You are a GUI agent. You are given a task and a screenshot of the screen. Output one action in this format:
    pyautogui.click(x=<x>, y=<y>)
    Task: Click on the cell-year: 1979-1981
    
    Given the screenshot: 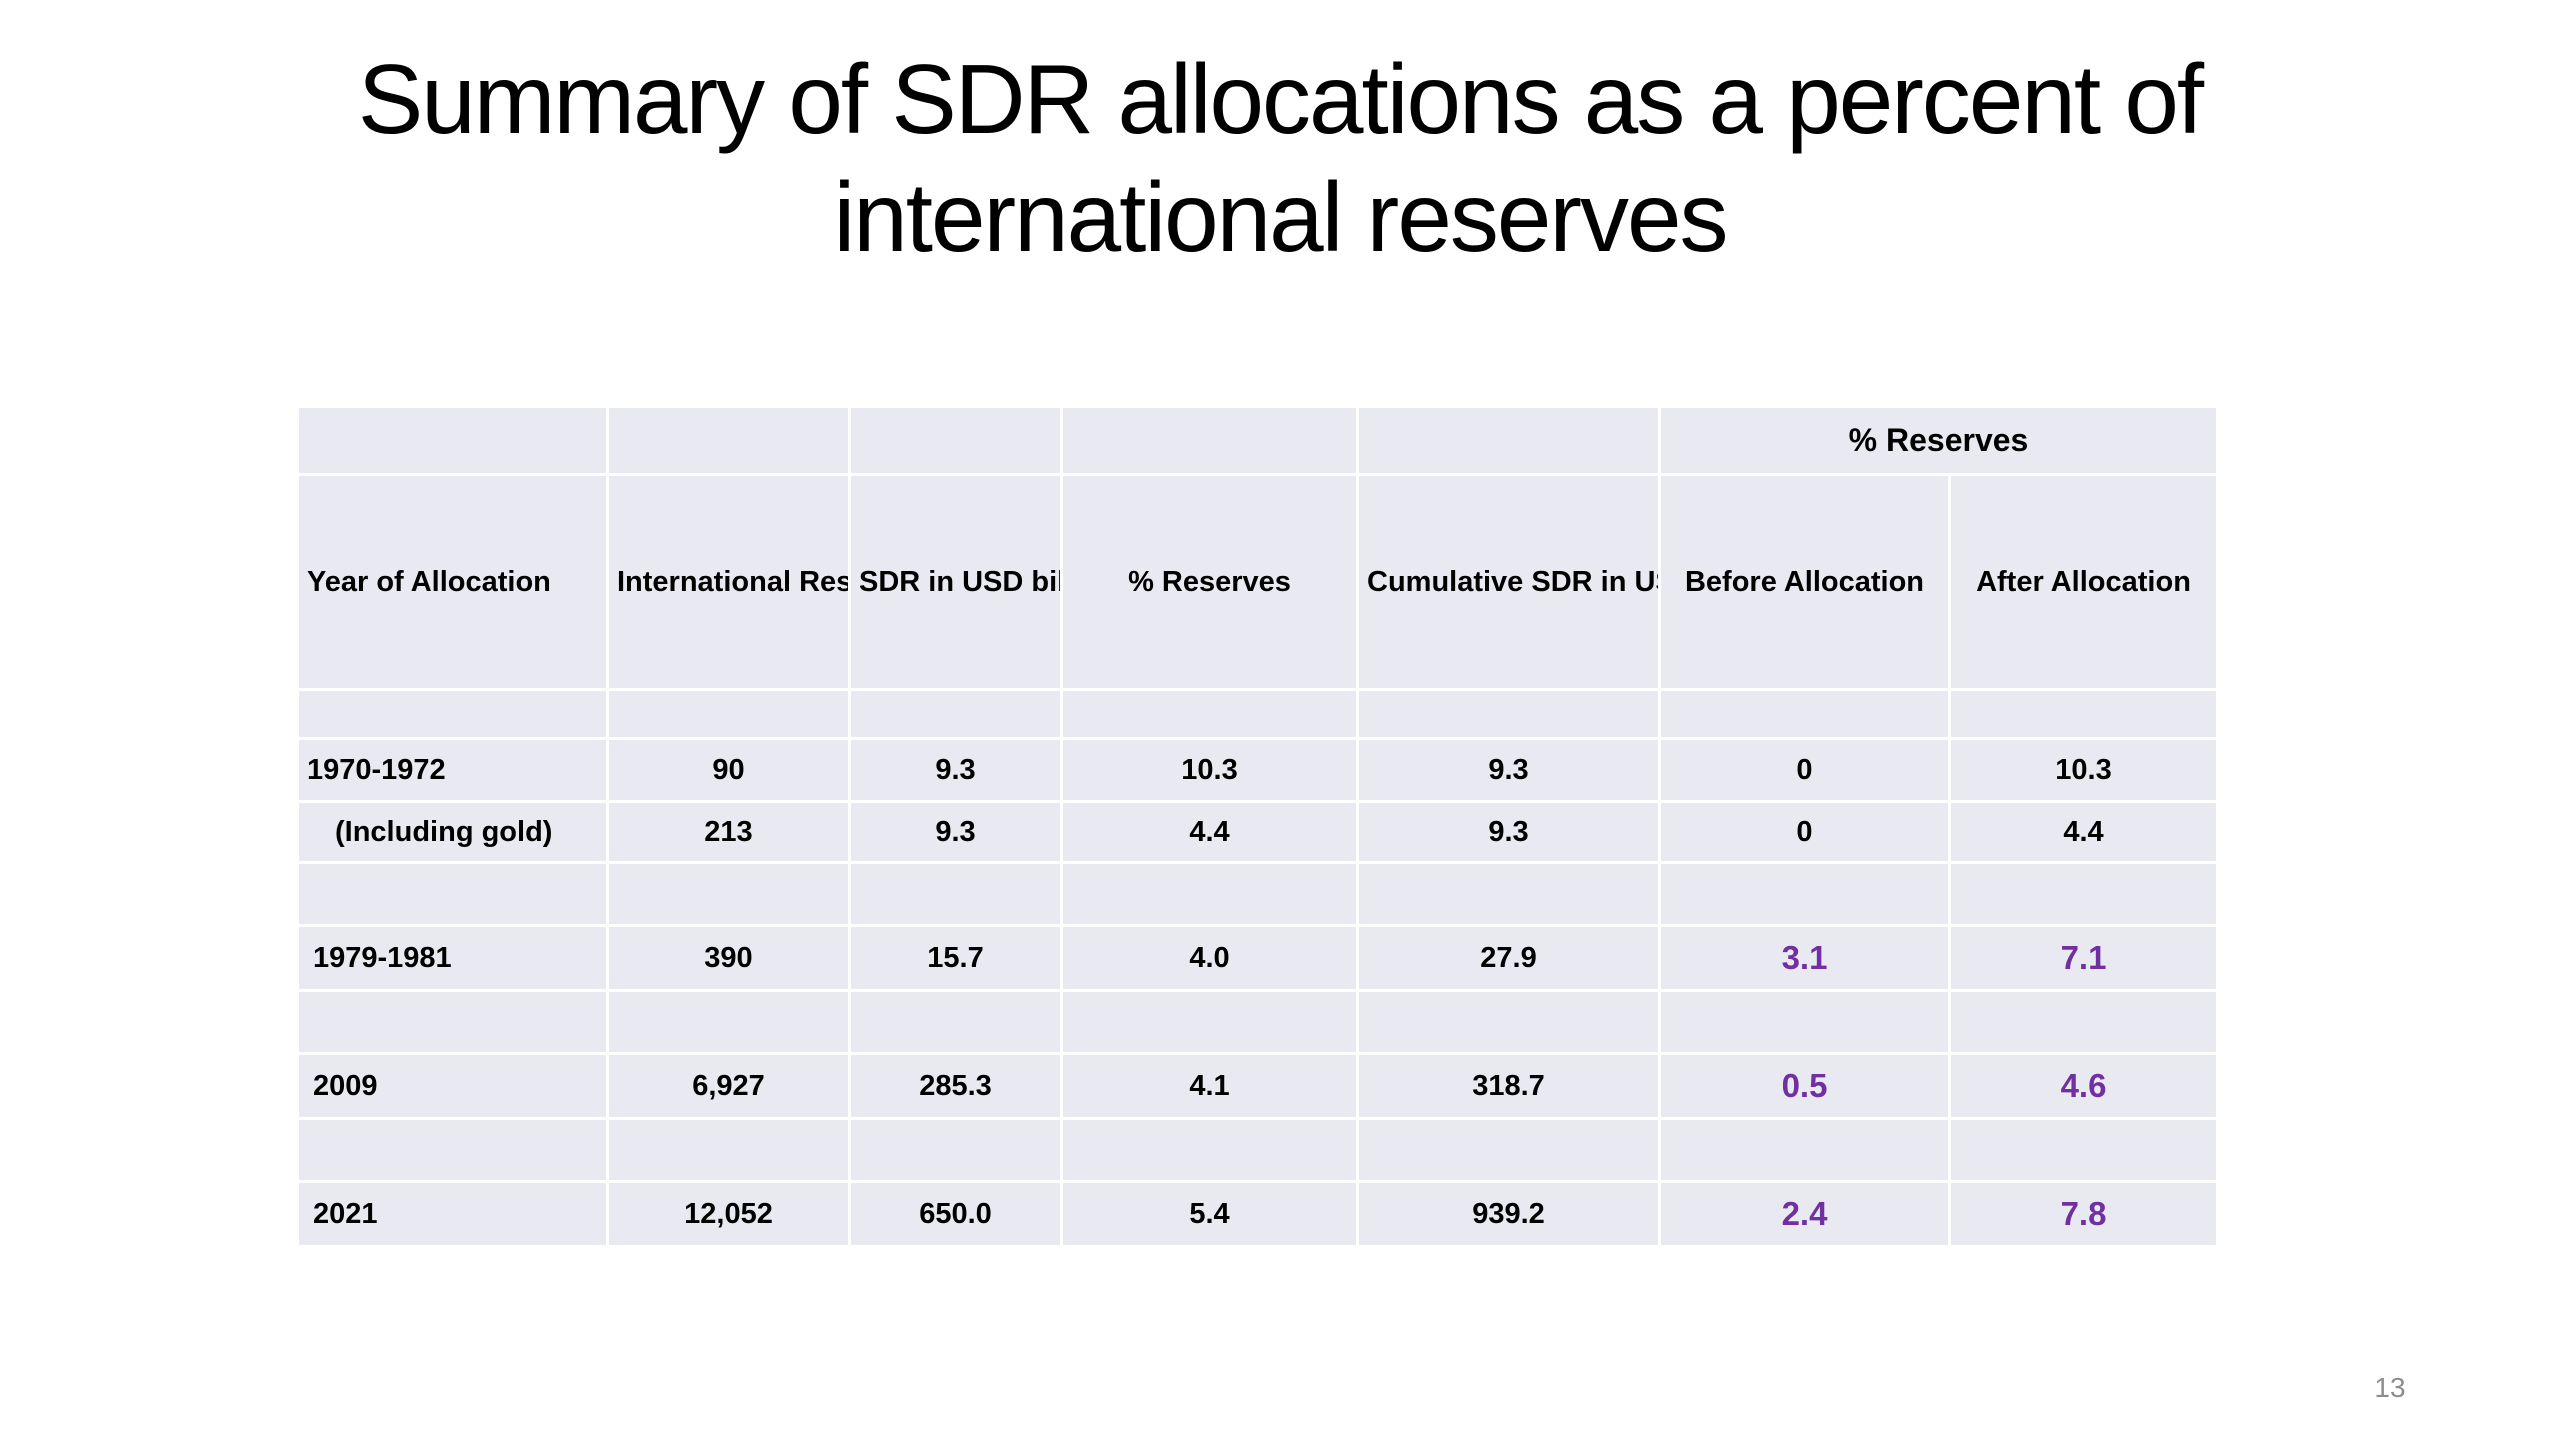 What is the action you would take?
    pyautogui.click(x=452, y=958)
    